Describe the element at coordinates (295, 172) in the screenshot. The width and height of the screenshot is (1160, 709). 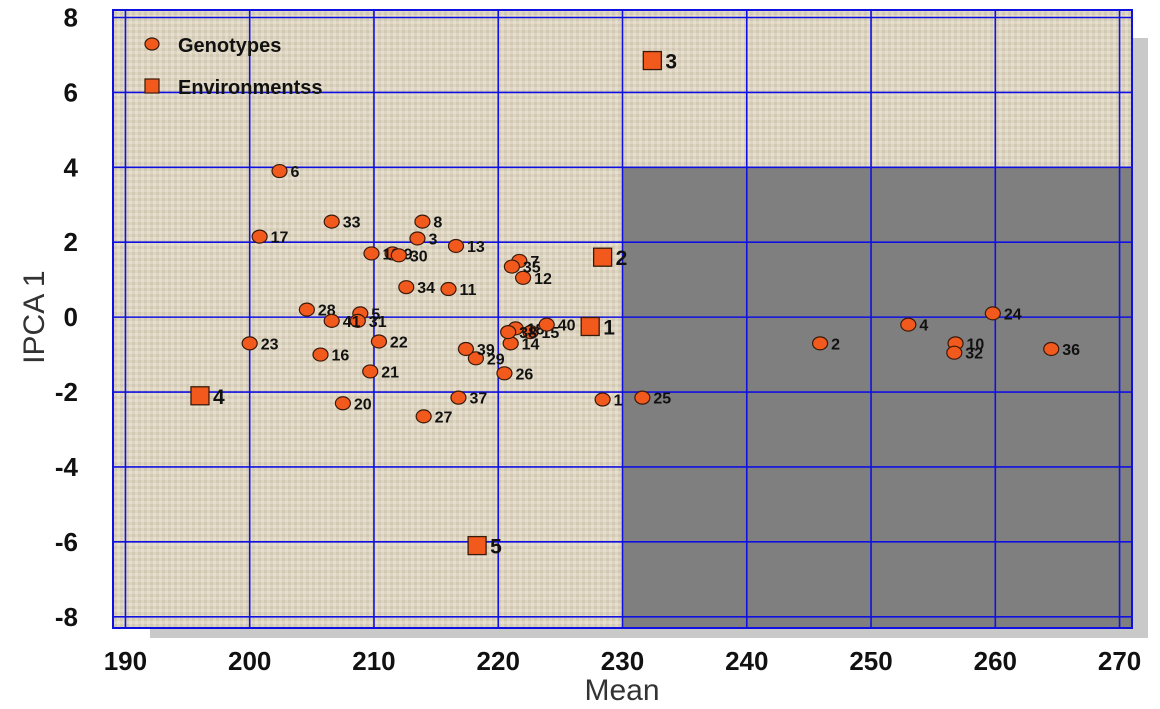
I see `genotype-label: 6` at that location.